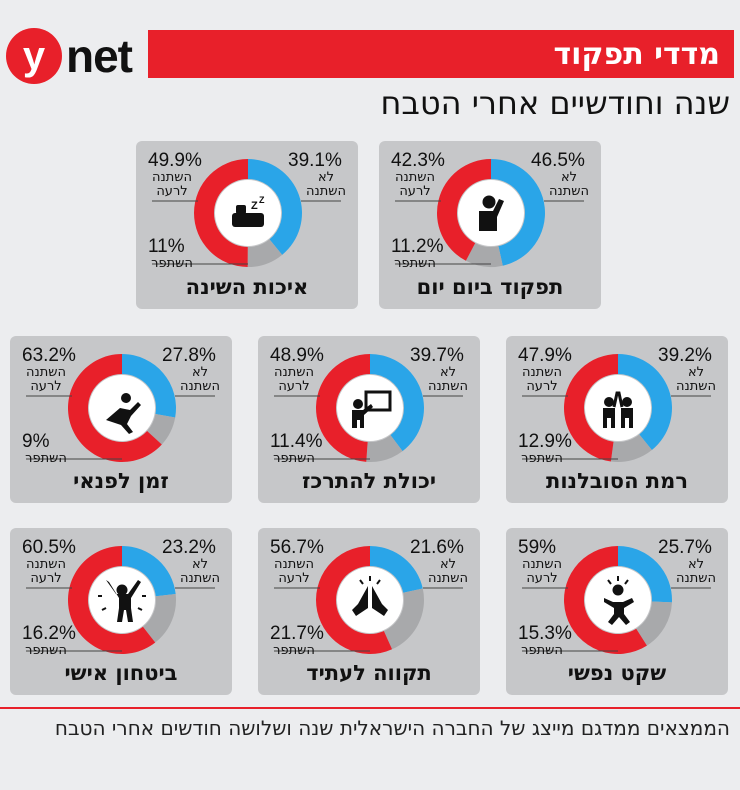  Describe the element at coordinates (121, 673) in the screenshot. I see `chart-title: ביטחון אישי` at that location.